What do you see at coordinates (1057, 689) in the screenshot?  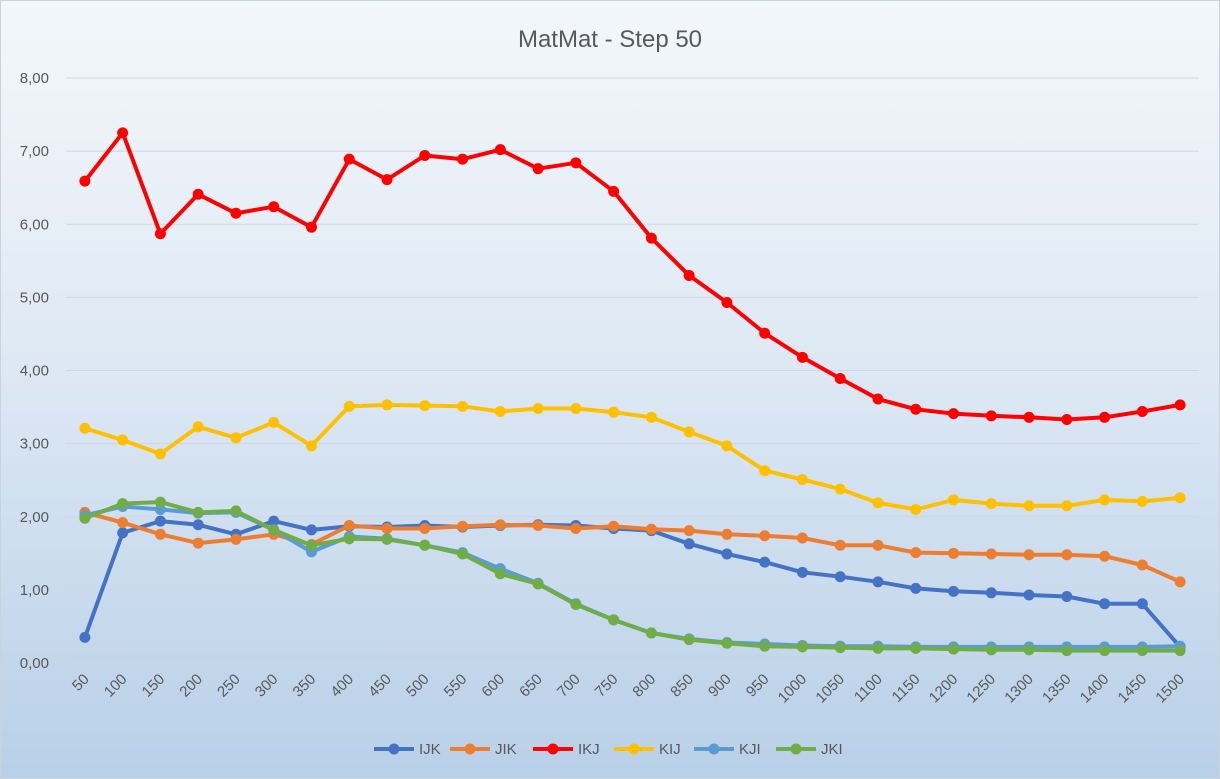 I see `x-tick-label: 1350` at bounding box center [1057, 689].